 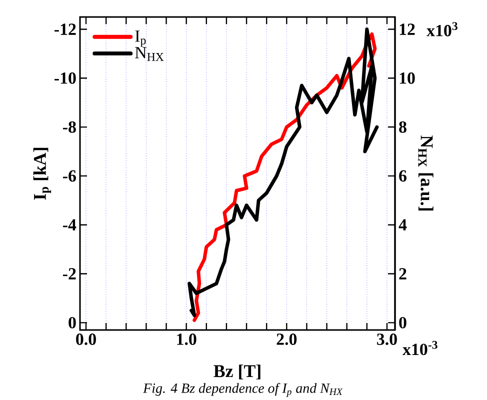 What do you see at coordinates (387, 340) in the screenshot?
I see `x-tick-label: 3.0` at bounding box center [387, 340].